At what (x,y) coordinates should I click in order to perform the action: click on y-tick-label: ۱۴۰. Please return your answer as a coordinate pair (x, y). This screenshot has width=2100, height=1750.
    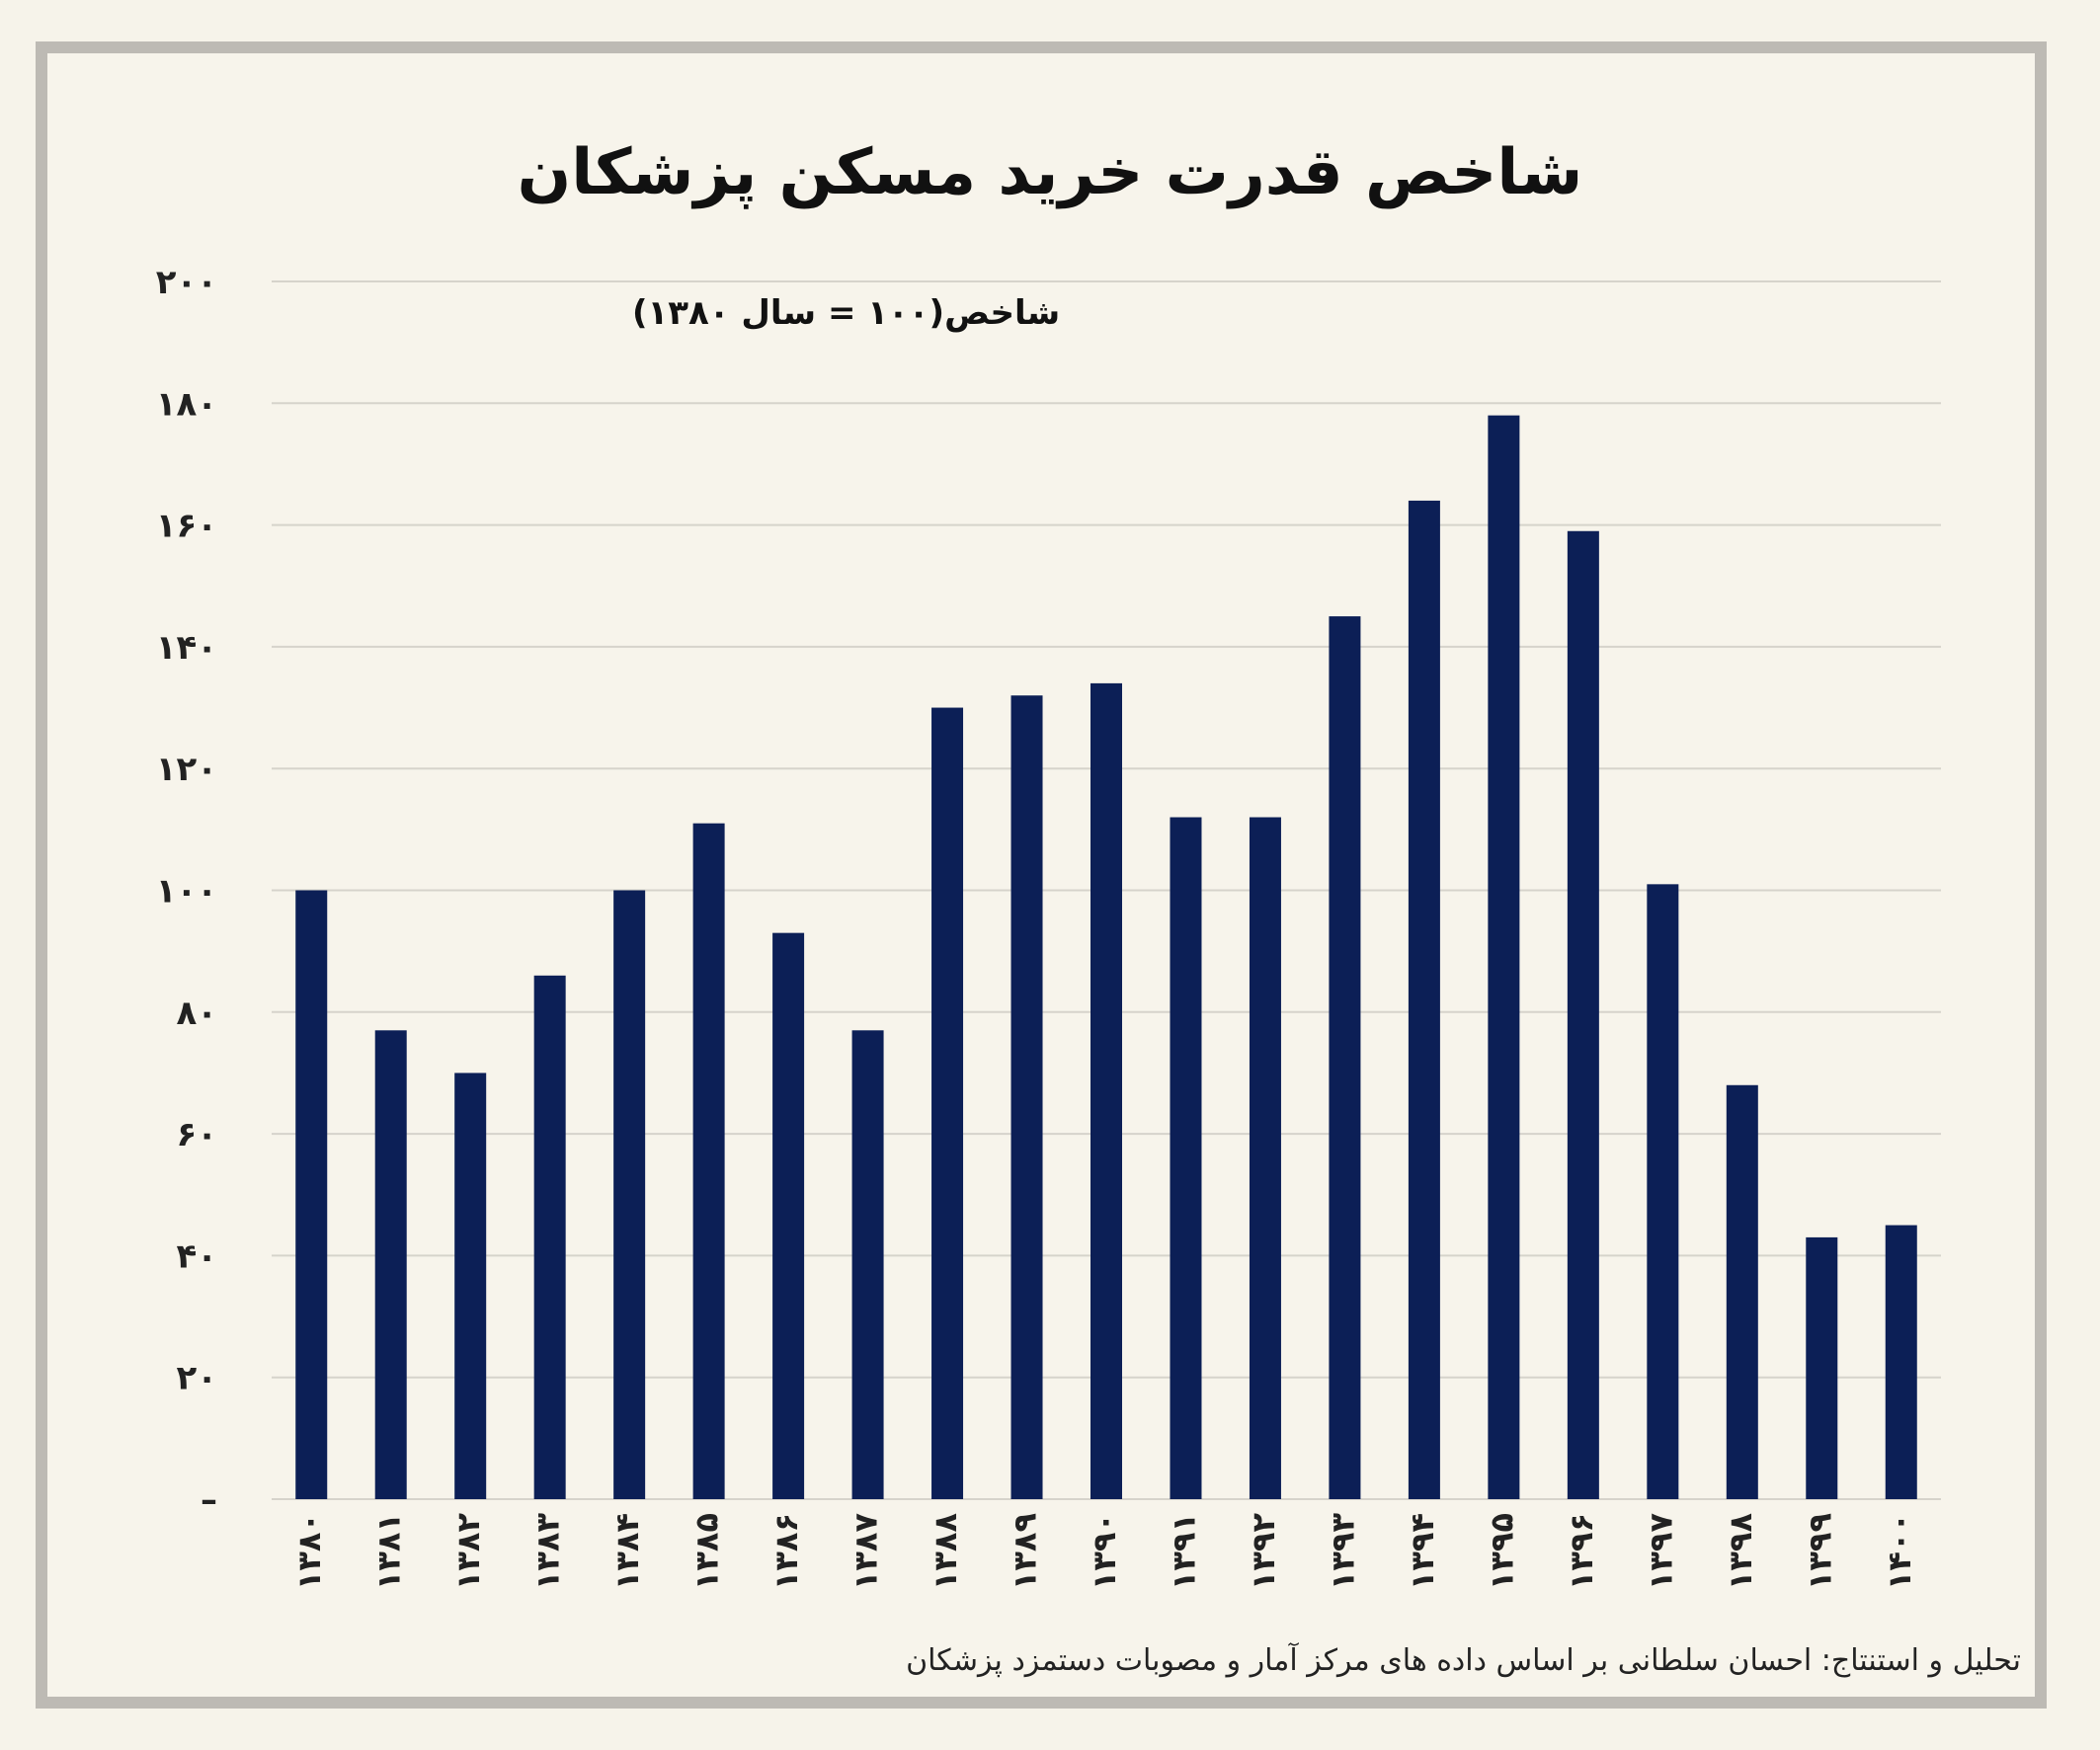
    Looking at the image, I should click on (186, 648).